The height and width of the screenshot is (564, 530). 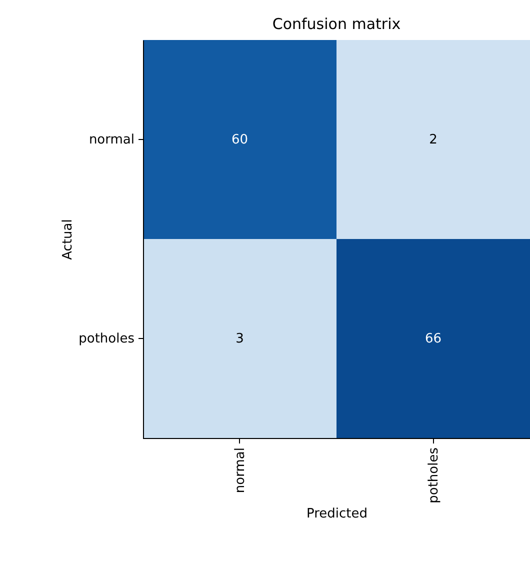 What do you see at coordinates (433, 140) in the screenshot?
I see `data-label: 2` at bounding box center [433, 140].